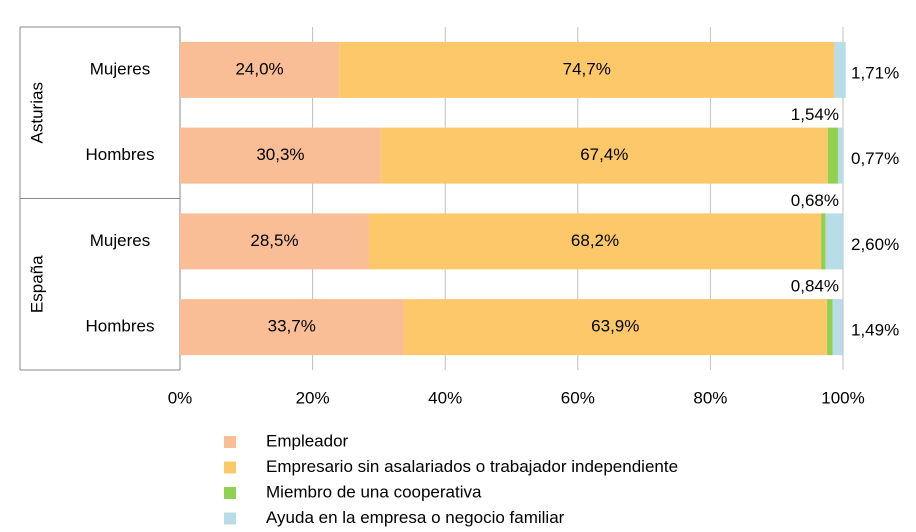  What do you see at coordinates (875, 244) in the screenshot?
I see `data-label: 2,60%` at bounding box center [875, 244].